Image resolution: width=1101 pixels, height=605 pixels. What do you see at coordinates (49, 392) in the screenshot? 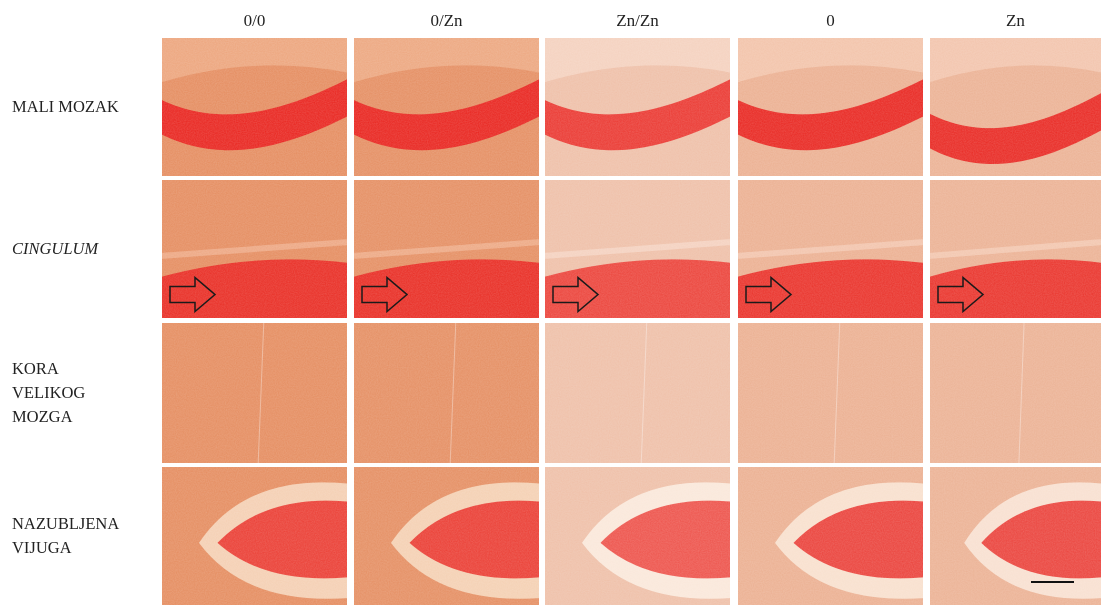
I see `row-label-line: VELIKOG` at bounding box center [49, 392].